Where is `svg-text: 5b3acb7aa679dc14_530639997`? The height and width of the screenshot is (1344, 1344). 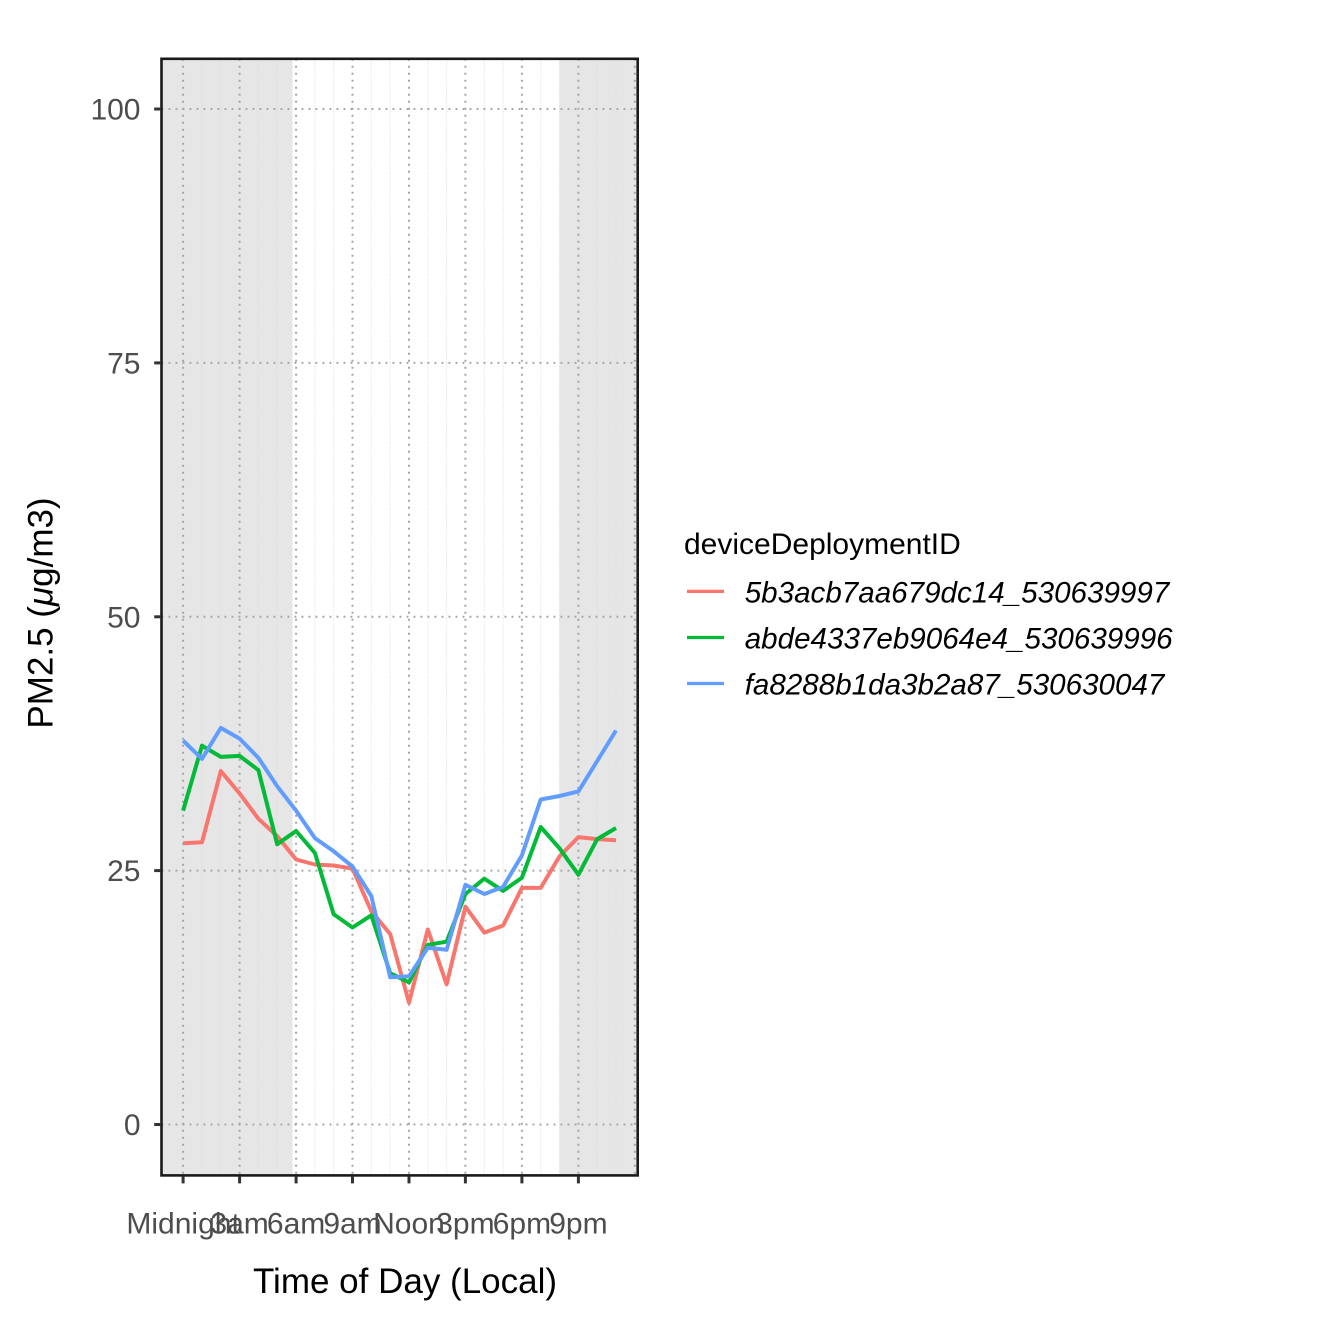 svg-text: 5b3acb7aa679dc14_530639997 is located at coordinates (958, 593).